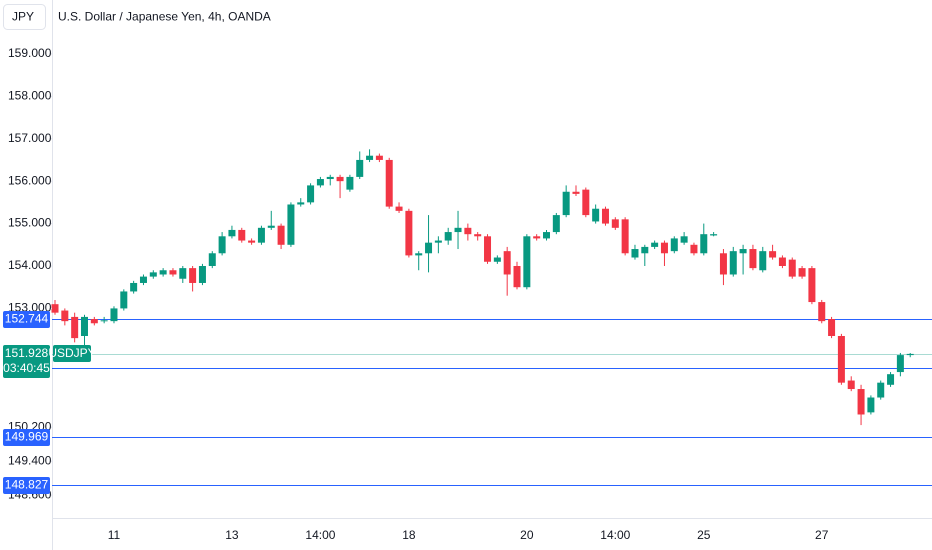 The height and width of the screenshot is (550, 932). What do you see at coordinates (26, 361) in the screenshot?
I see `last-price-bg` at bounding box center [26, 361].